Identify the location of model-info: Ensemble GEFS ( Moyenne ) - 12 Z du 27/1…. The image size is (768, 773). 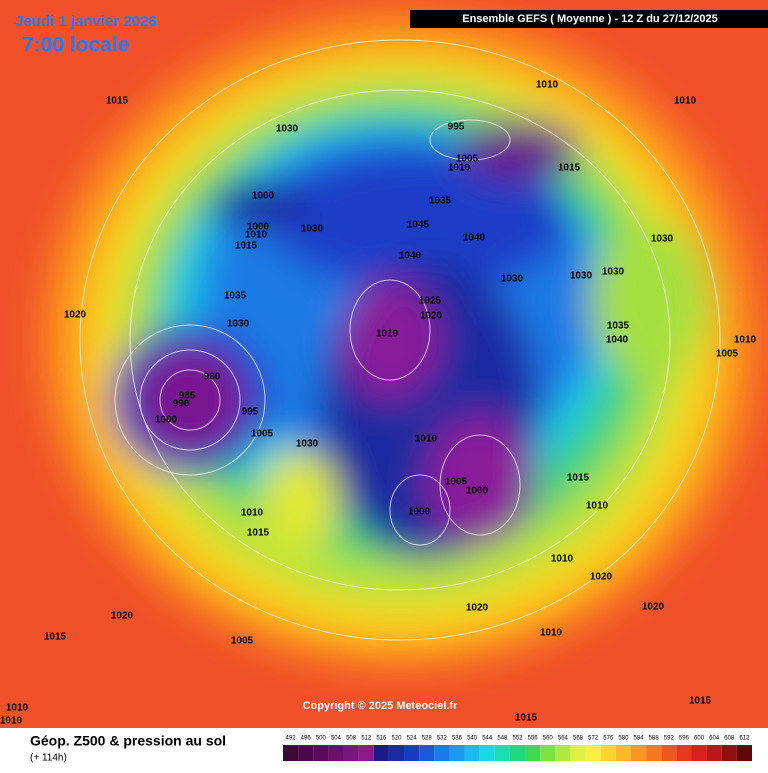
(590, 19).